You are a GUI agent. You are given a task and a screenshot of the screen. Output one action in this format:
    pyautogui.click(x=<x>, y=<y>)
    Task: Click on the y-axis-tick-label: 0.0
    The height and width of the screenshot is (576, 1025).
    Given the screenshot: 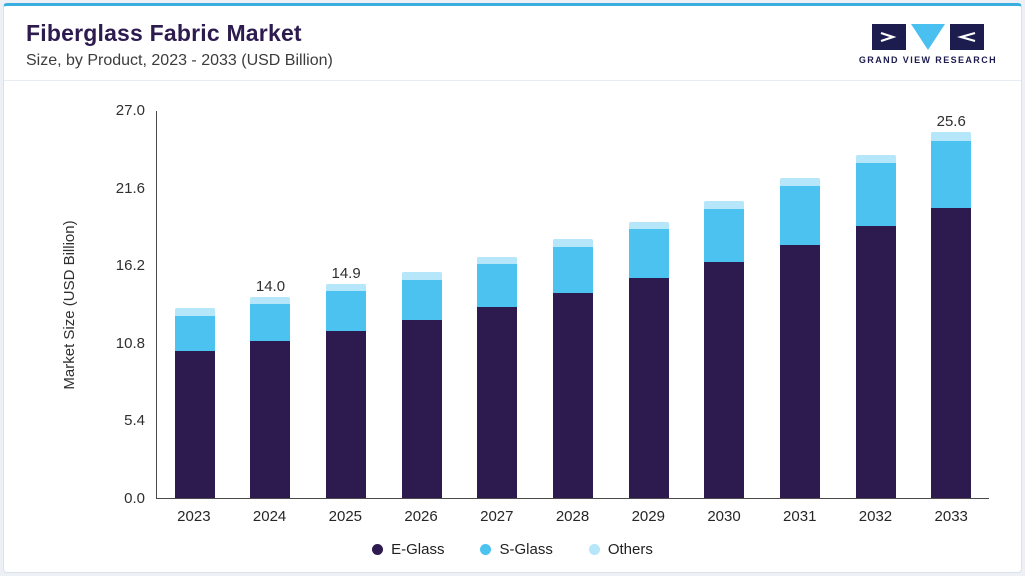 What is the action you would take?
    pyautogui.click(x=134, y=498)
    